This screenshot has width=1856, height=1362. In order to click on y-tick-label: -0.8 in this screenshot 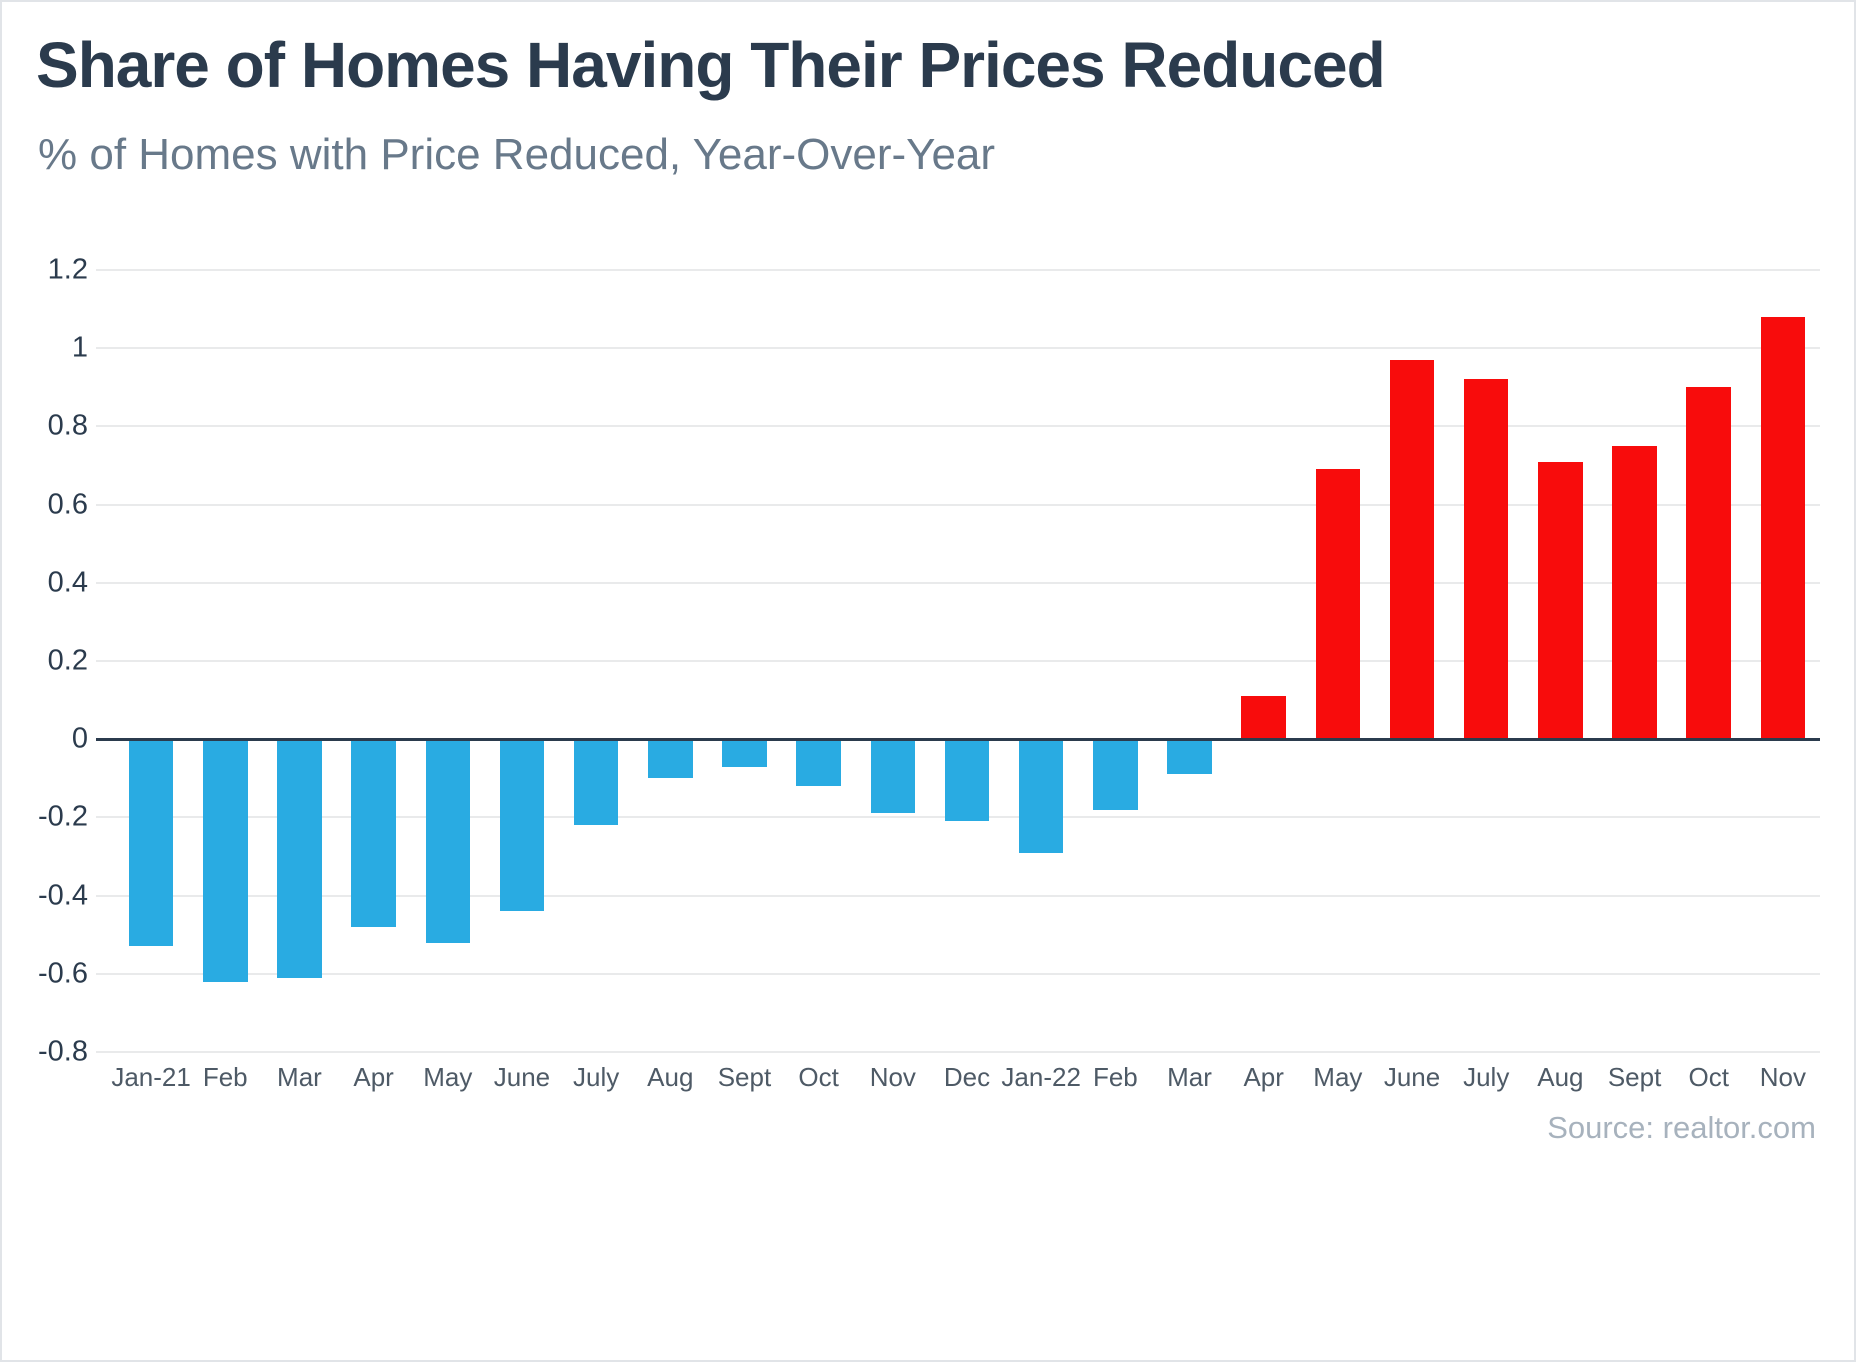, I will do `click(63, 1051)`.